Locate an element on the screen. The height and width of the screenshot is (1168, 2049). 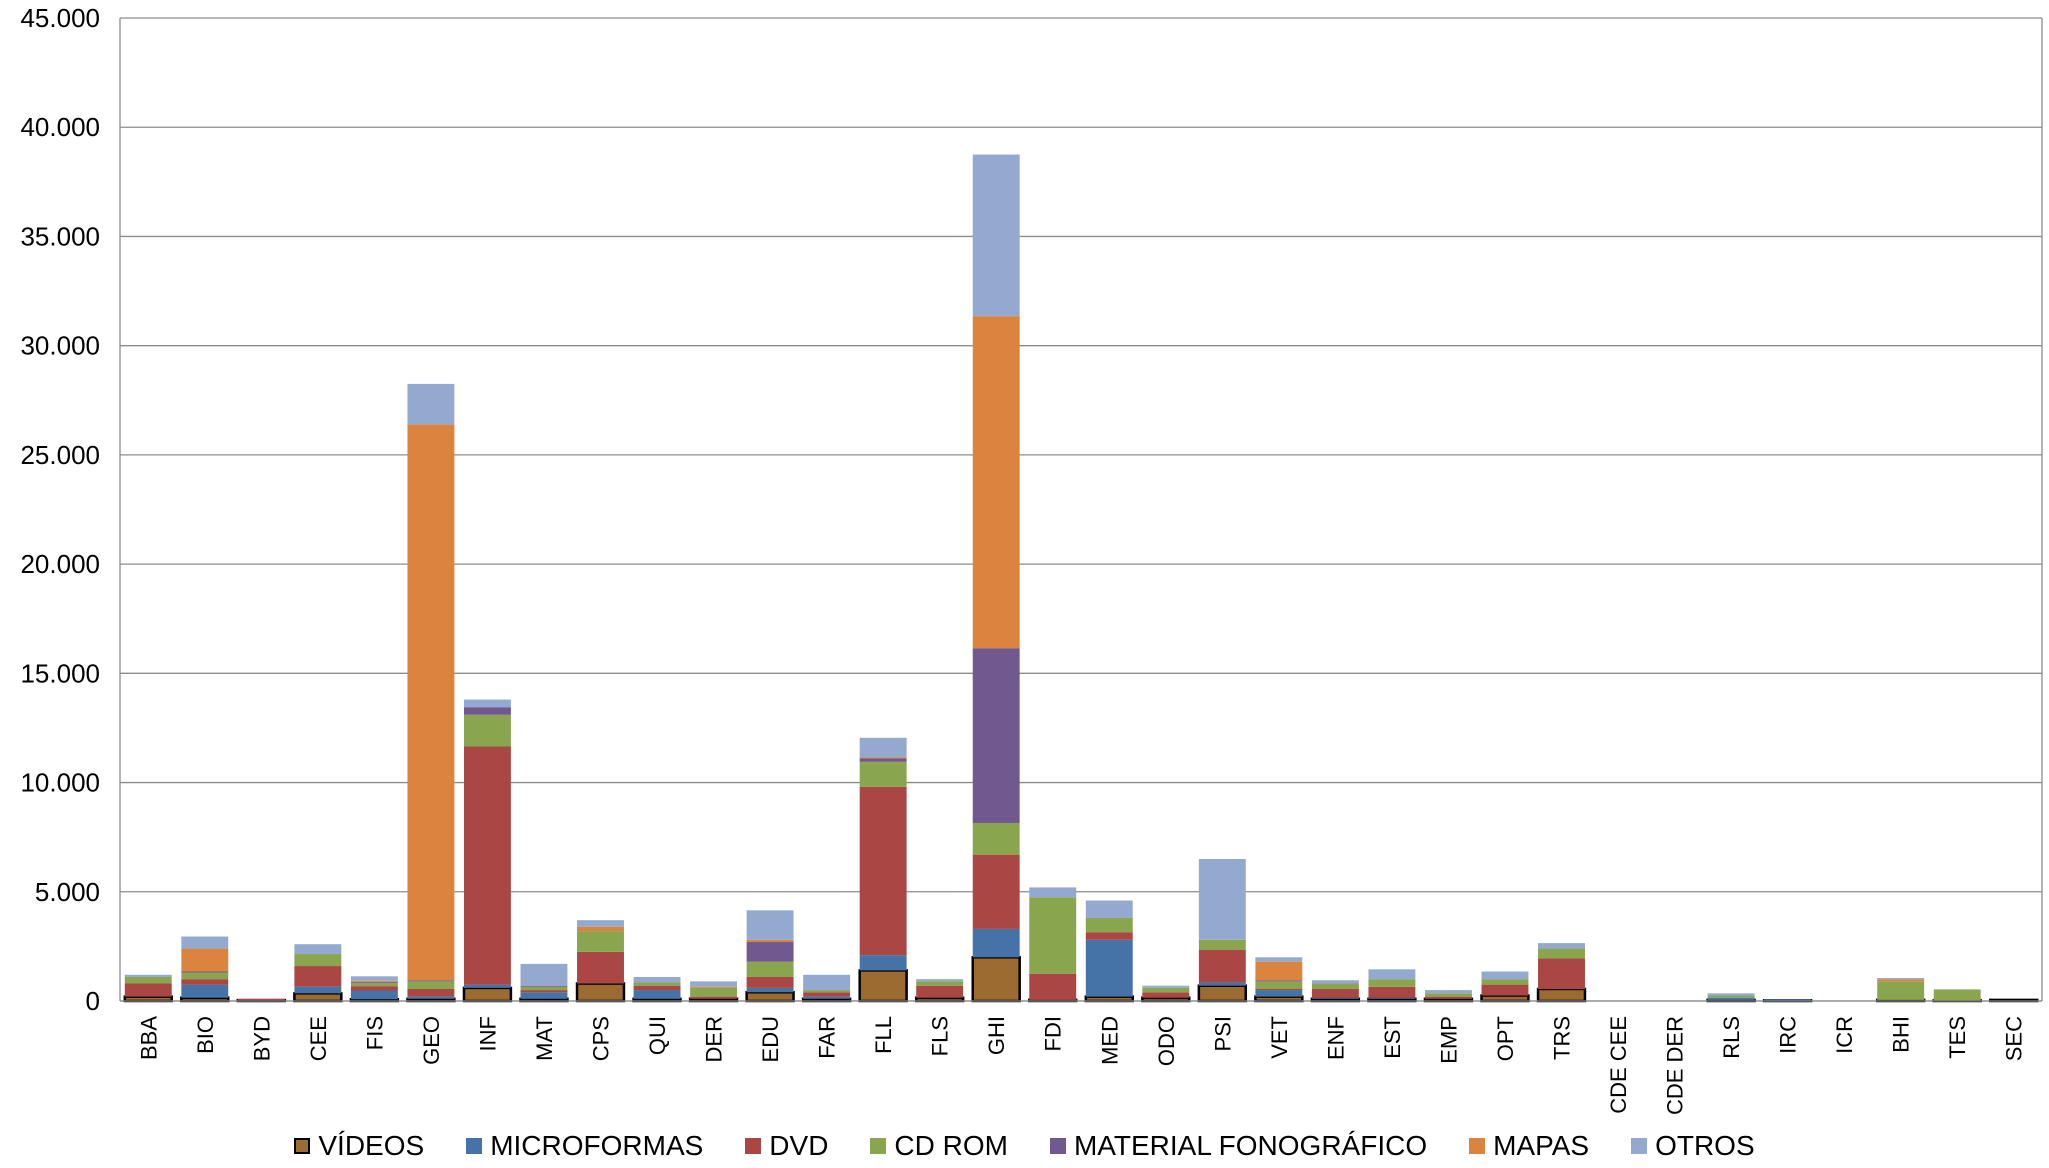
legend-item: MATERIAL FONOGRÁFICO is located at coordinates (1238, 1145).